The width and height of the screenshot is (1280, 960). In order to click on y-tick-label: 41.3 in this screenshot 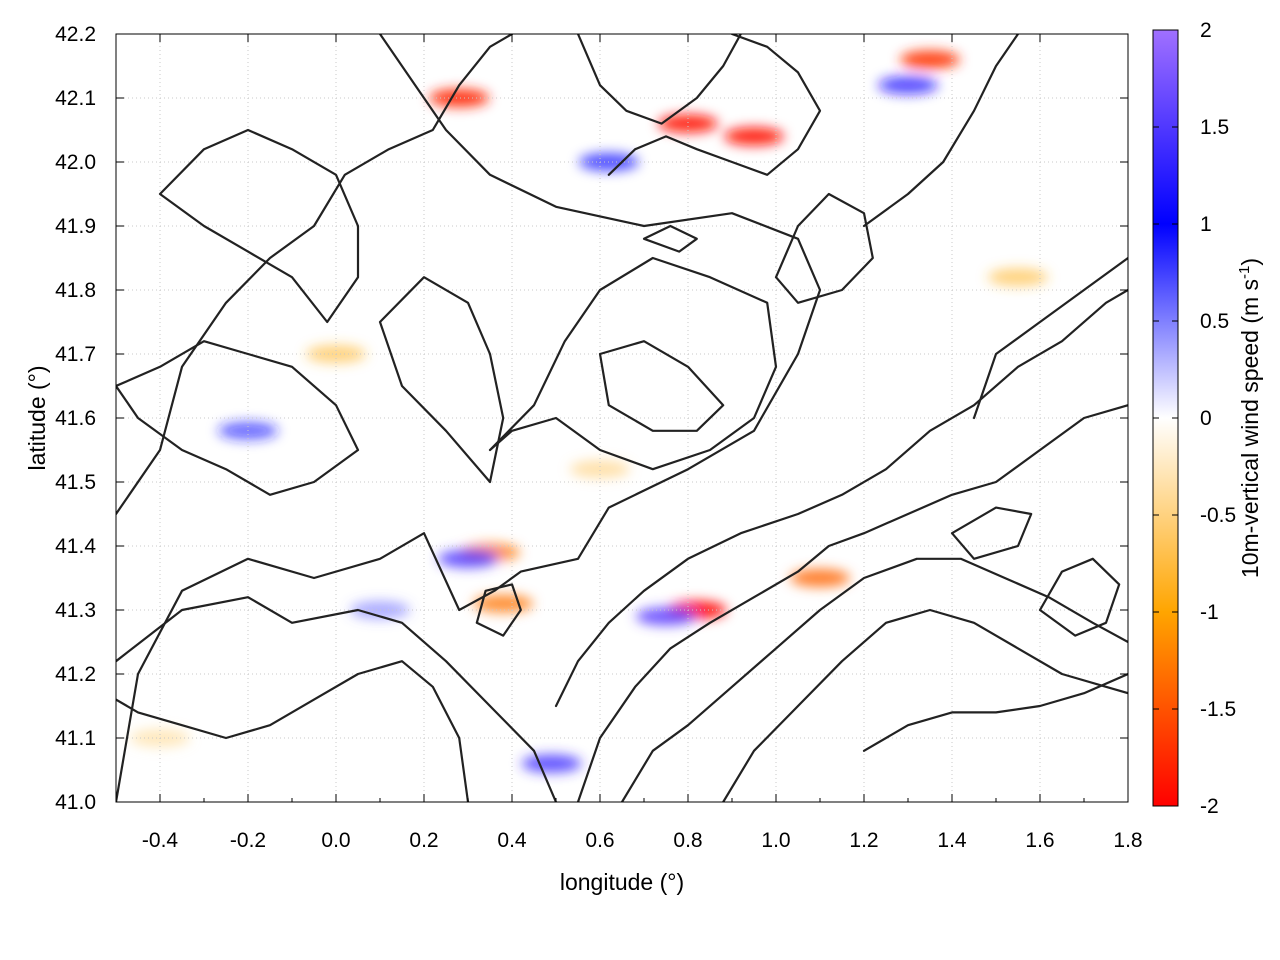, I will do `click(75, 610)`.